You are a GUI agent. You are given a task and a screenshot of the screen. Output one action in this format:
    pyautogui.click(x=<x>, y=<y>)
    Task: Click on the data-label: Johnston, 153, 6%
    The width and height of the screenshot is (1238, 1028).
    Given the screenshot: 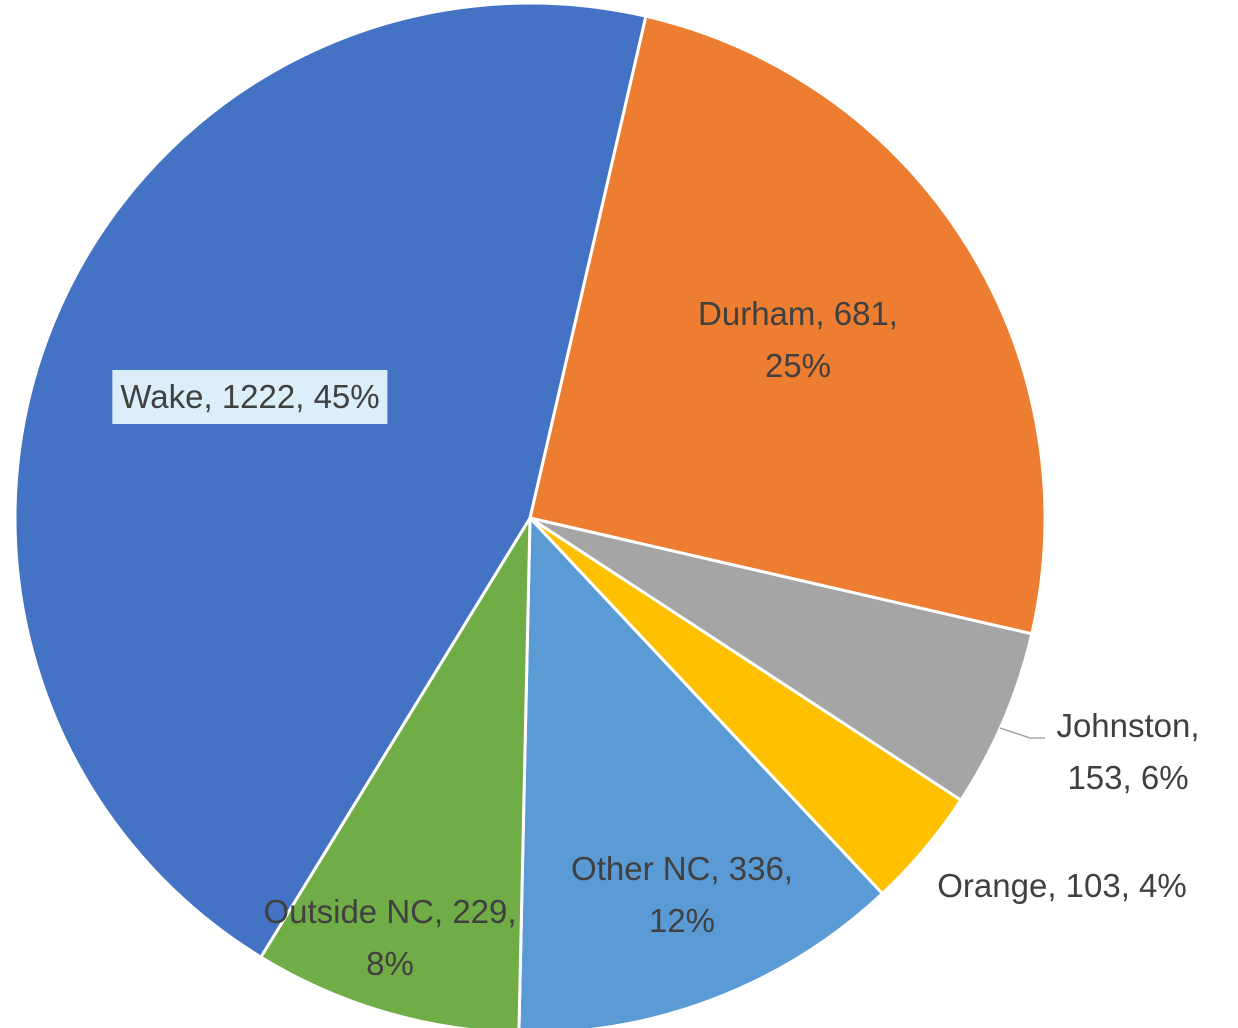 What is the action you would take?
    pyautogui.click(x=1128, y=751)
    